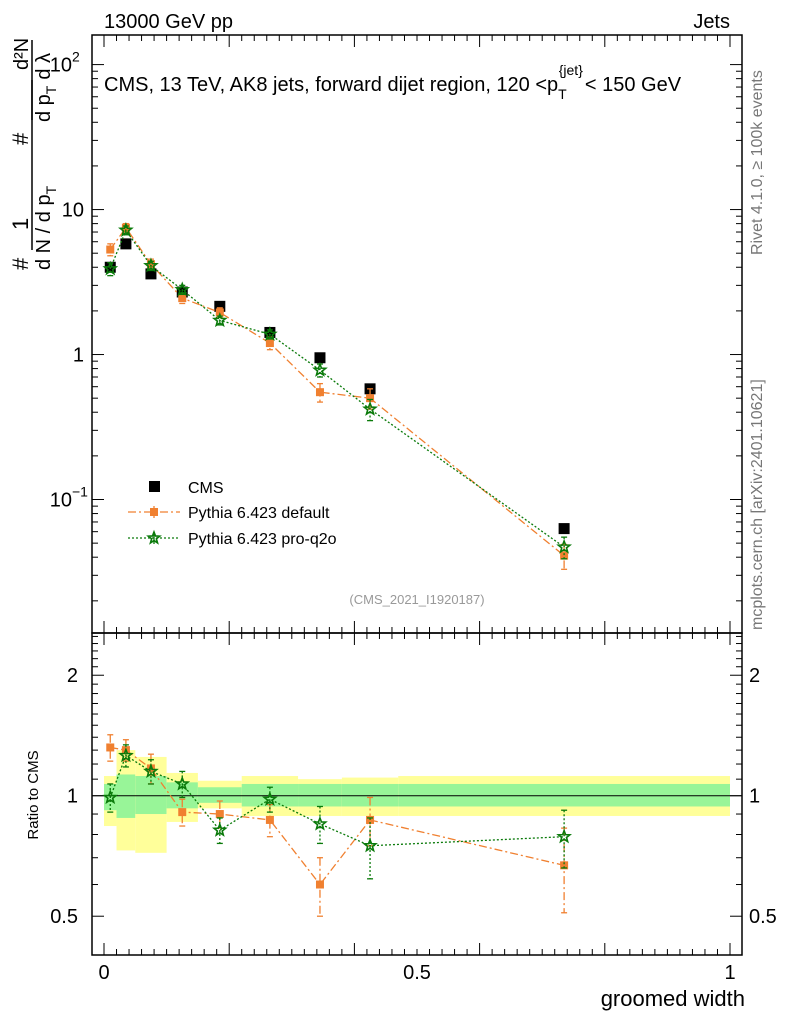 This screenshot has height=1024, width=786. I want to click on legend-label-default: Pythia 6.423 default, so click(259, 513).